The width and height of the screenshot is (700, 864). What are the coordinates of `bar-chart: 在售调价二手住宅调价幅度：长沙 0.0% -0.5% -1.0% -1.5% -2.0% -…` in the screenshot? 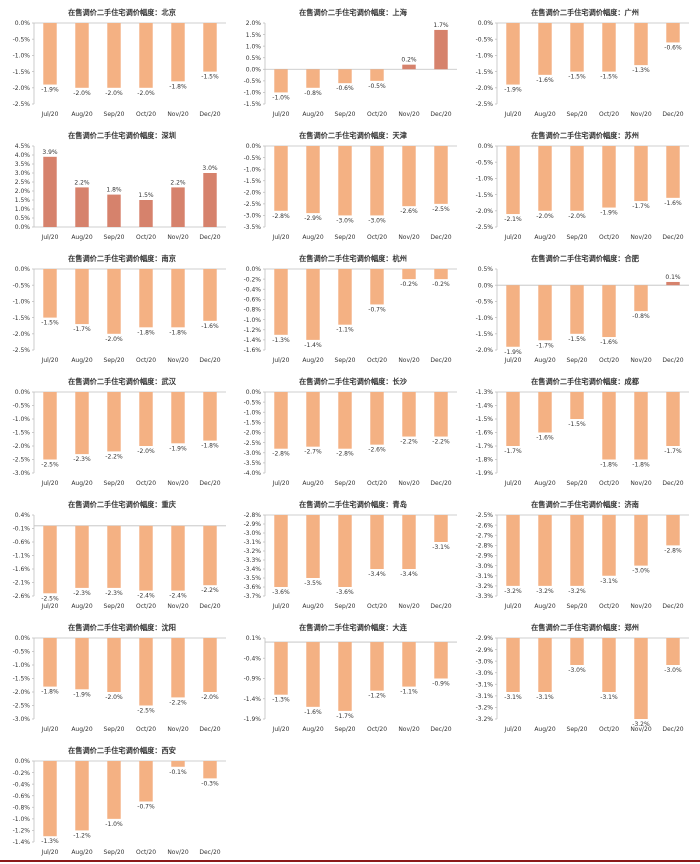 It's located at (350, 432).